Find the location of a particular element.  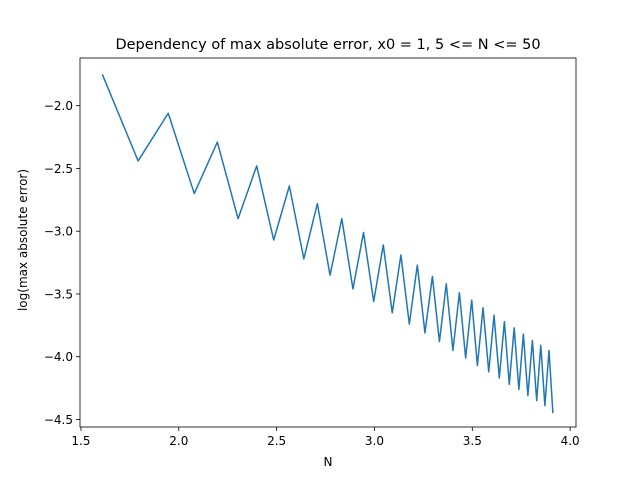

x-tick-label: 3.5 is located at coordinates (472, 441).